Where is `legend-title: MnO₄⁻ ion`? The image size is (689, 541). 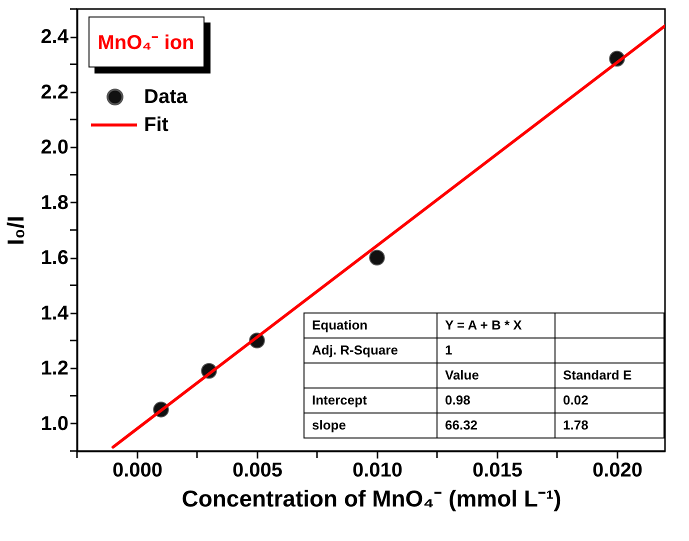 legend-title: MnO₄⁻ ion is located at coordinates (146, 43).